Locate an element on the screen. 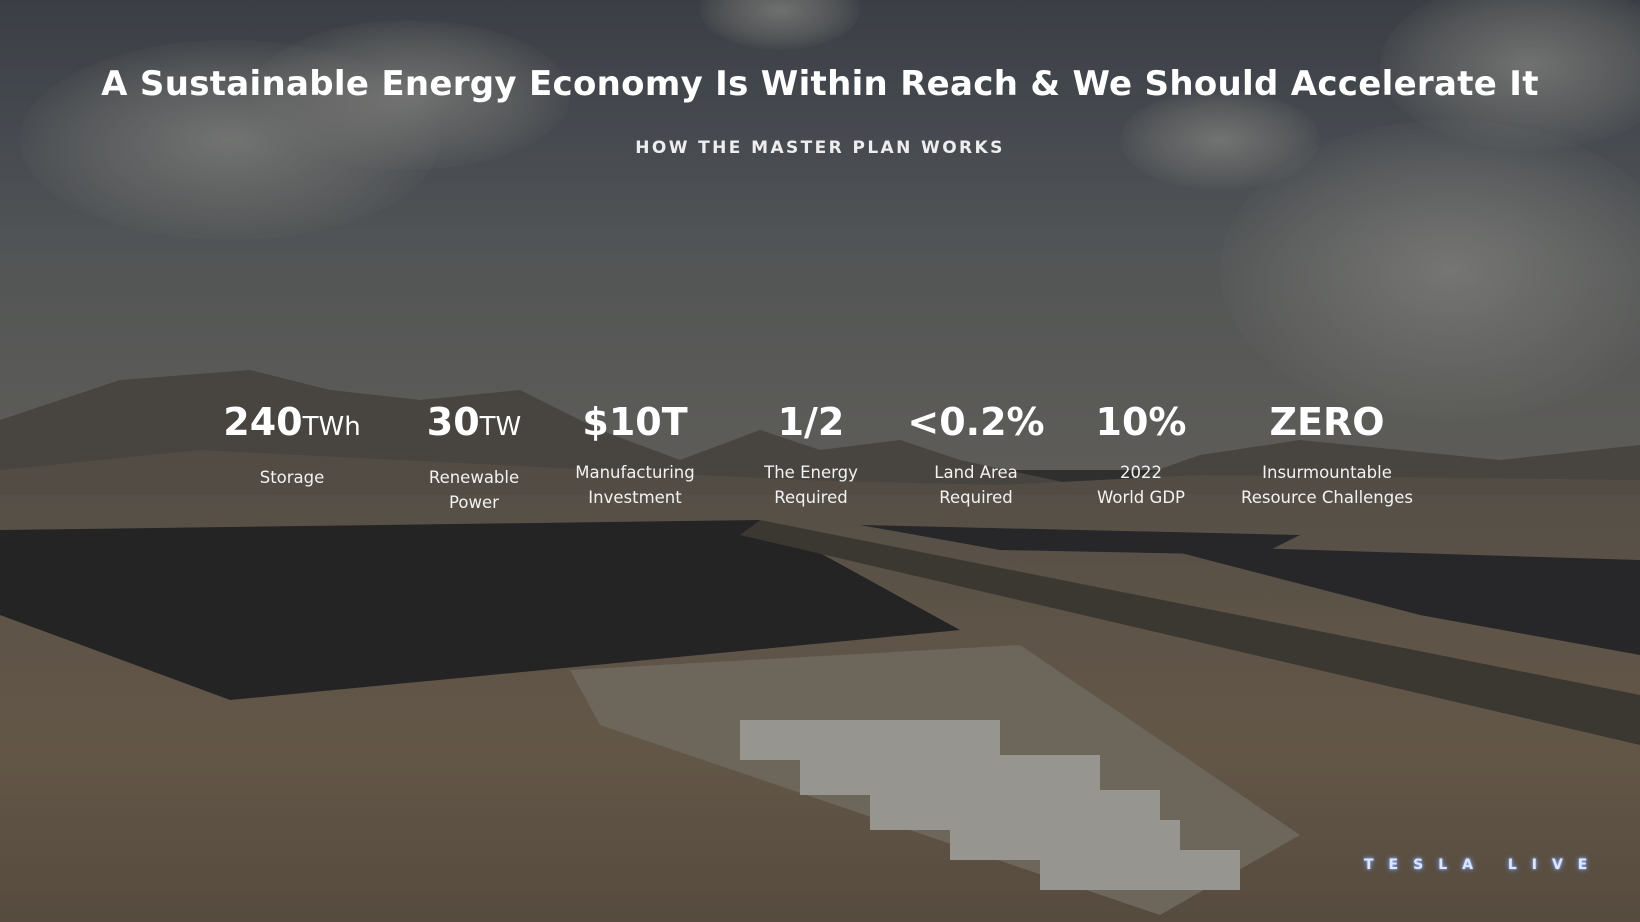 This screenshot has width=1640, height=922. battery-units is located at coordinates (990, 805).